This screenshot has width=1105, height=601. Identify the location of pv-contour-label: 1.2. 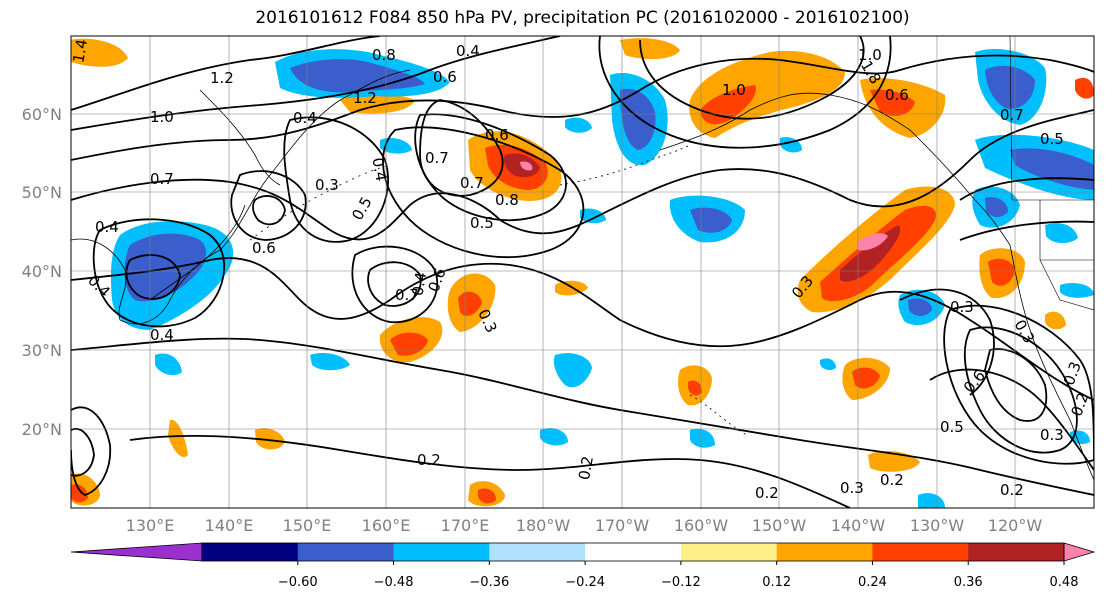
(365, 98).